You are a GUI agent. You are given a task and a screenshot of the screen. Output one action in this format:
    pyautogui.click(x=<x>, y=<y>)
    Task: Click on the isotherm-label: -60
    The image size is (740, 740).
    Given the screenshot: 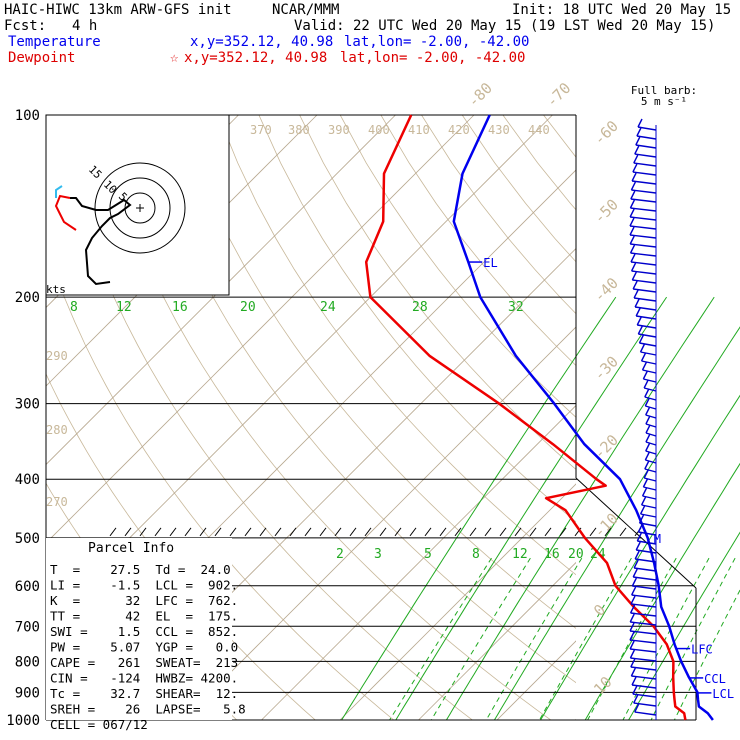 What is the action you would take?
    pyautogui.click(x=606, y=133)
    